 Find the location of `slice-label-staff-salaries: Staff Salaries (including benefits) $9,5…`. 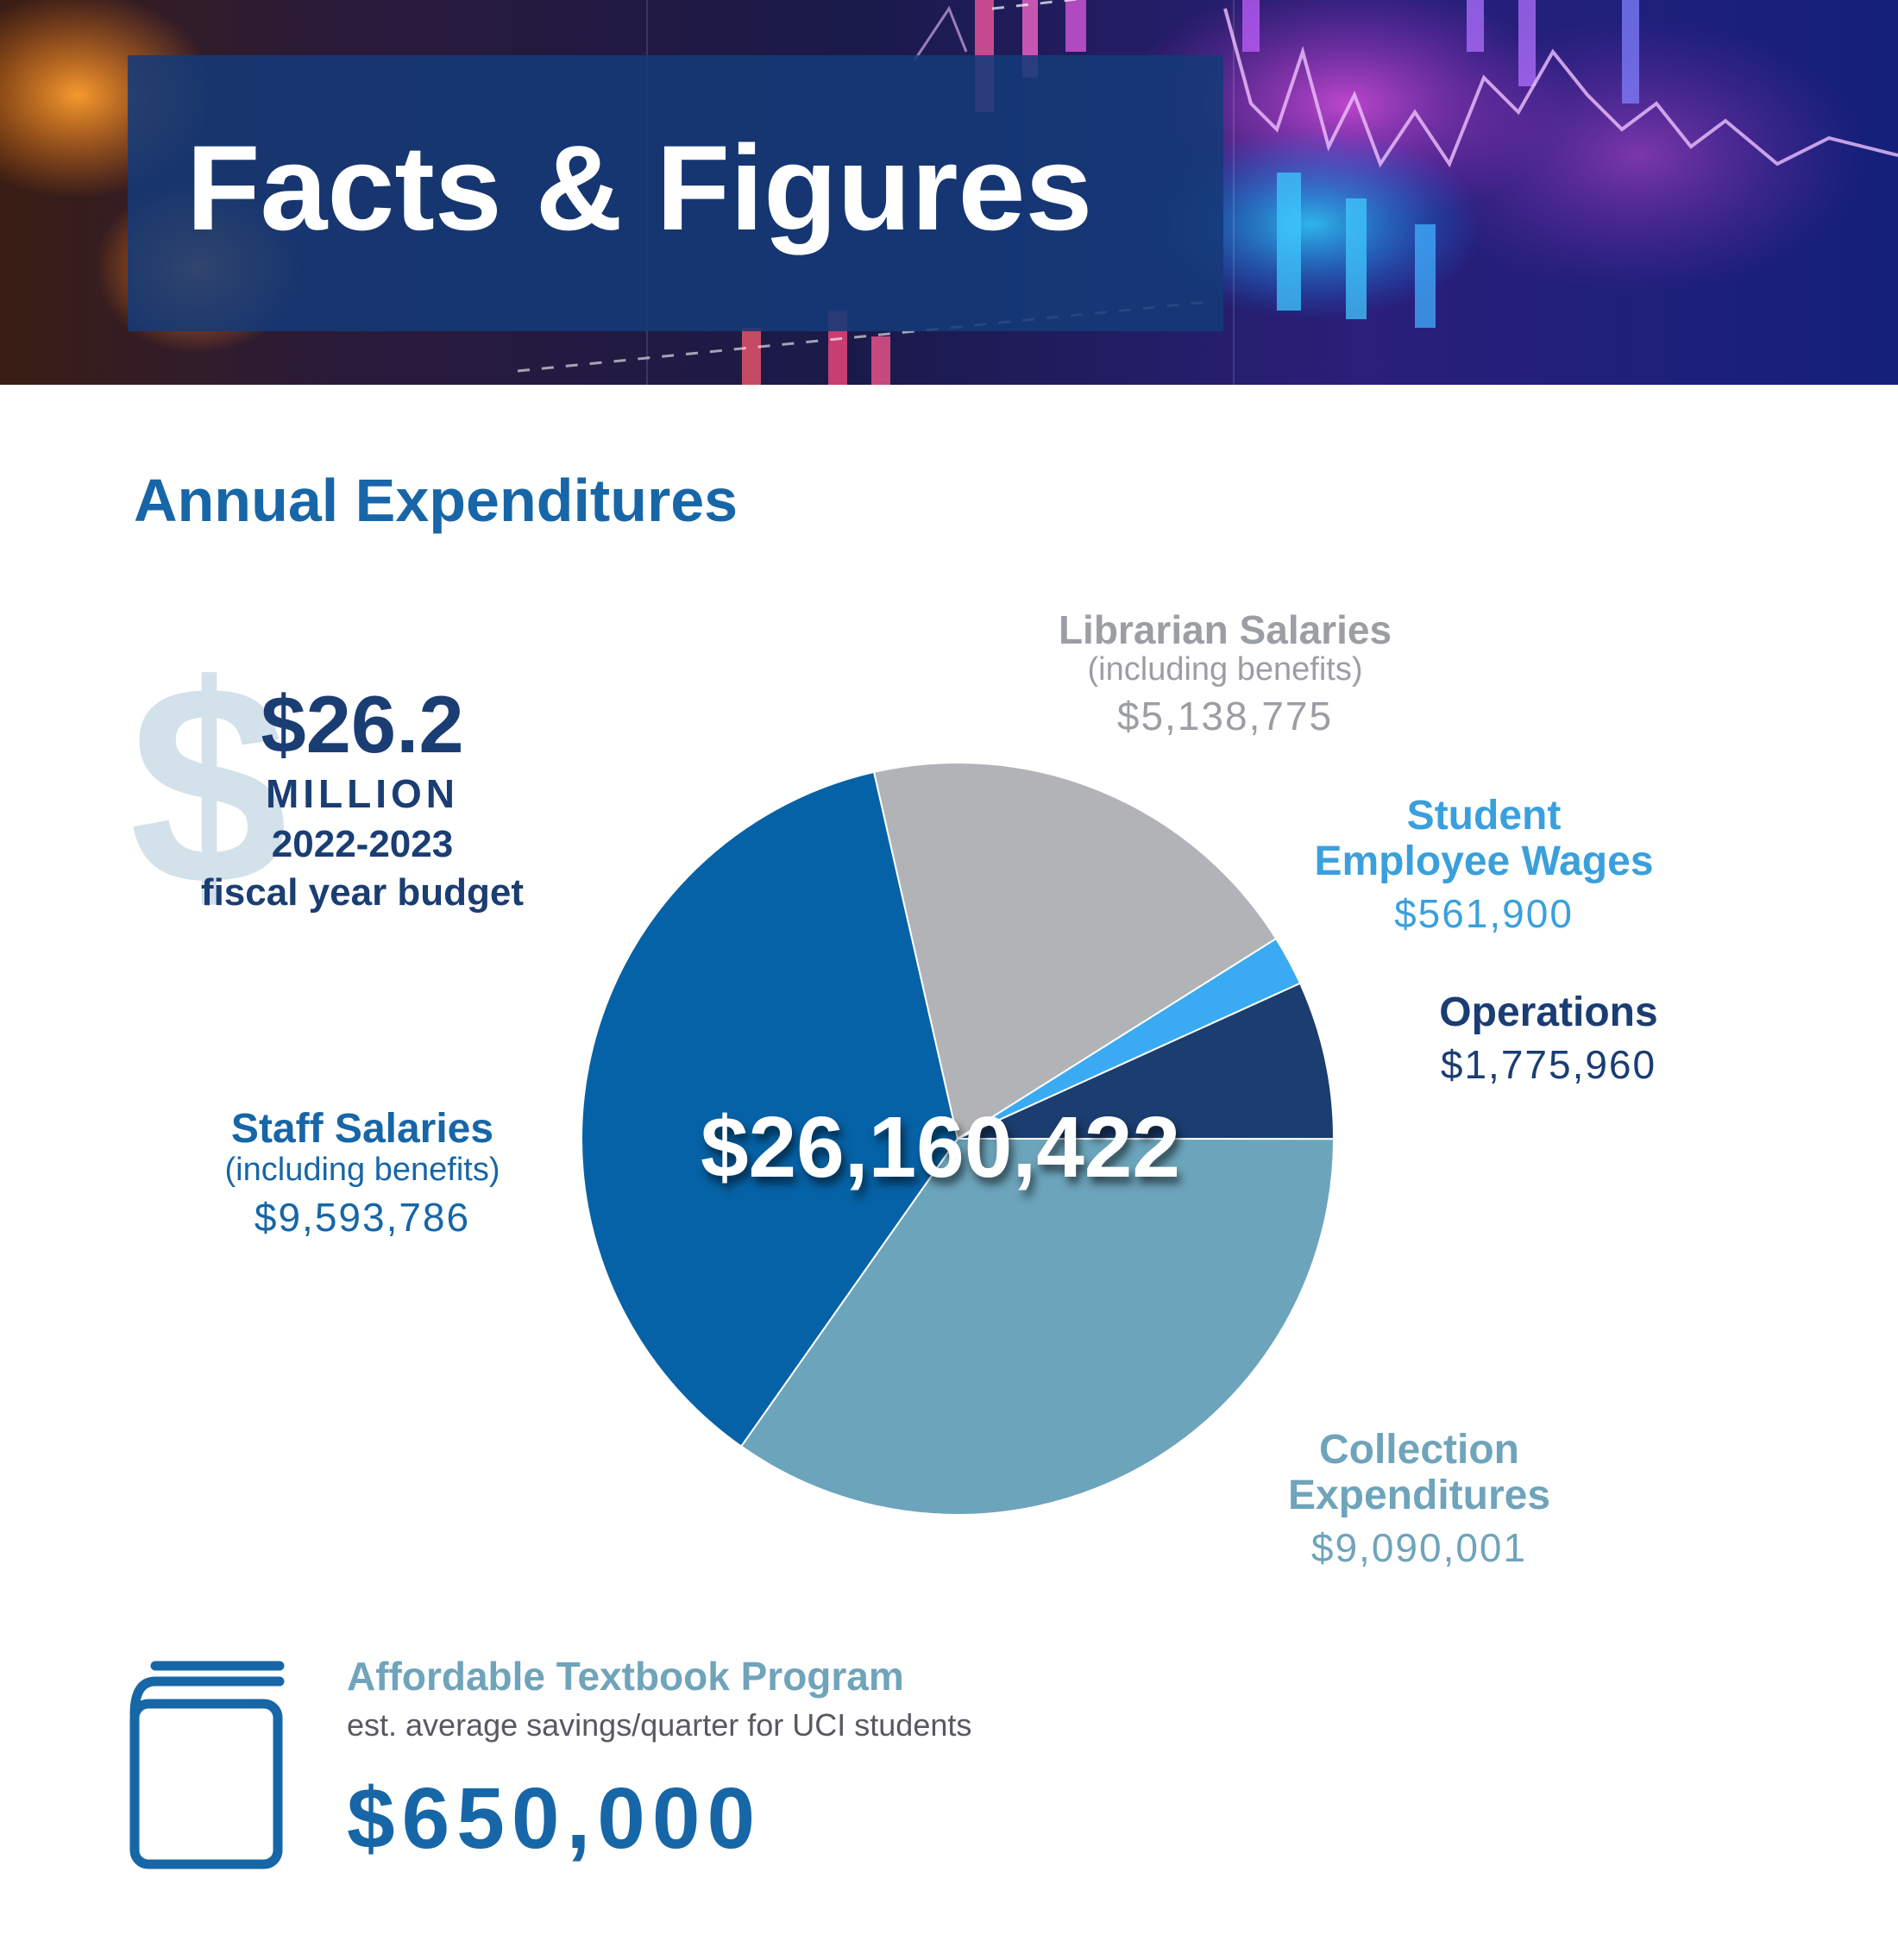

slice-label-staff-salaries: Staff Salaries (including benefits) $9,5… is located at coordinates (362, 1173).